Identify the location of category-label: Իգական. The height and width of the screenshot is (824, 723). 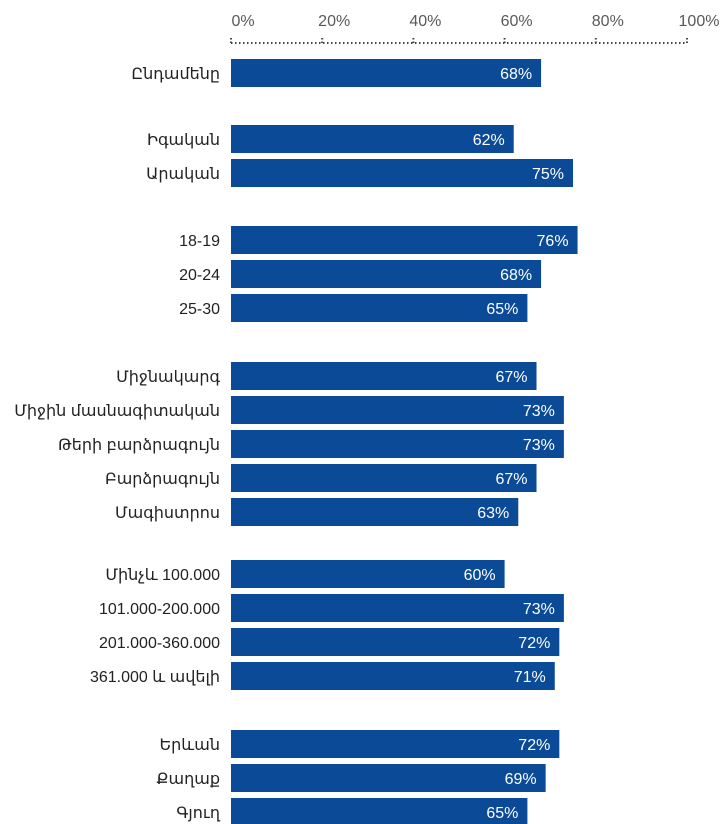
(183, 140).